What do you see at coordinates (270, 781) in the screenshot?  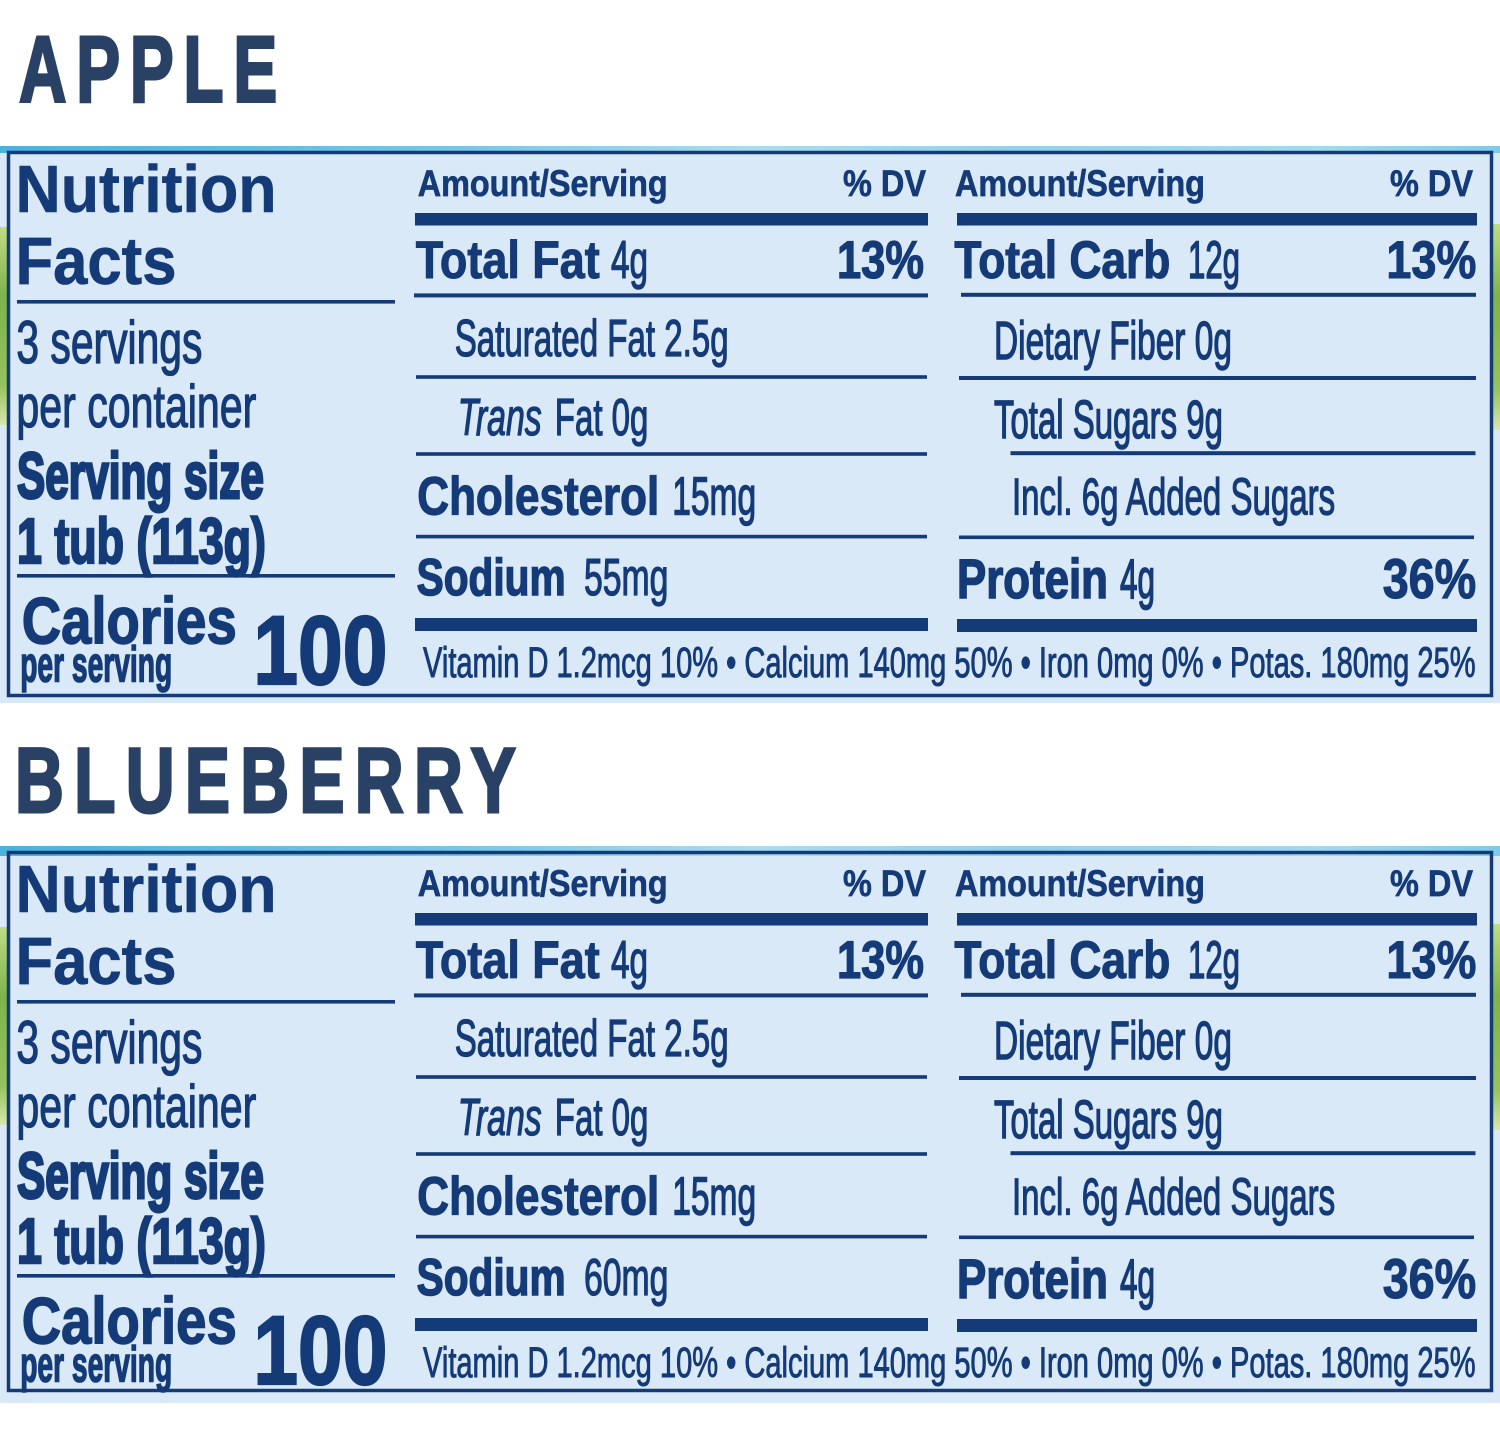 I see `svg-text: BLUEBERRY` at bounding box center [270, 781].